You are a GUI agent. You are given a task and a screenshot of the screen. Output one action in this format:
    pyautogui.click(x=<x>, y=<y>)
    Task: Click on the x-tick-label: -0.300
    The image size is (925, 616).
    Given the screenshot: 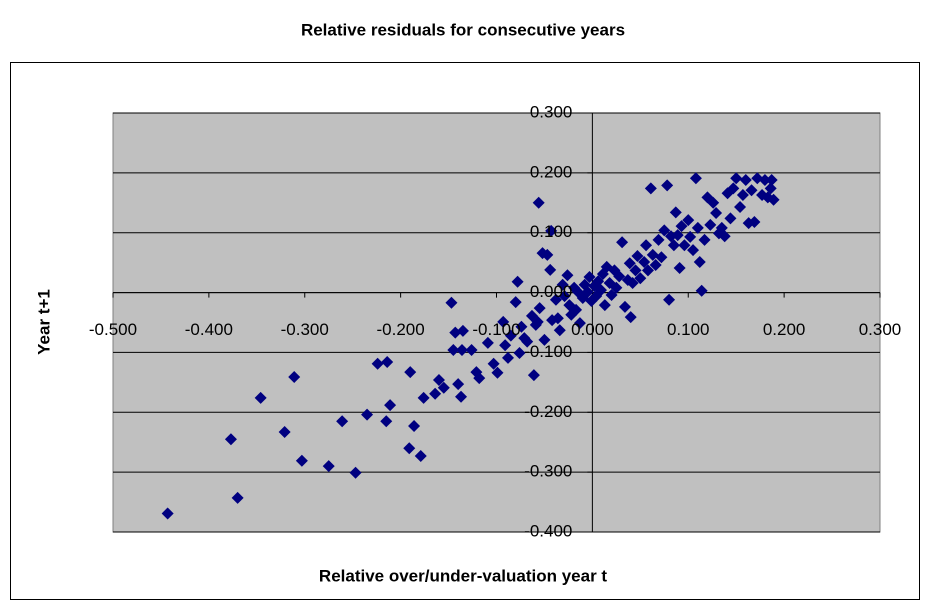 What is the action you would take?
    pyautogui.click(x=305, y=329)
    